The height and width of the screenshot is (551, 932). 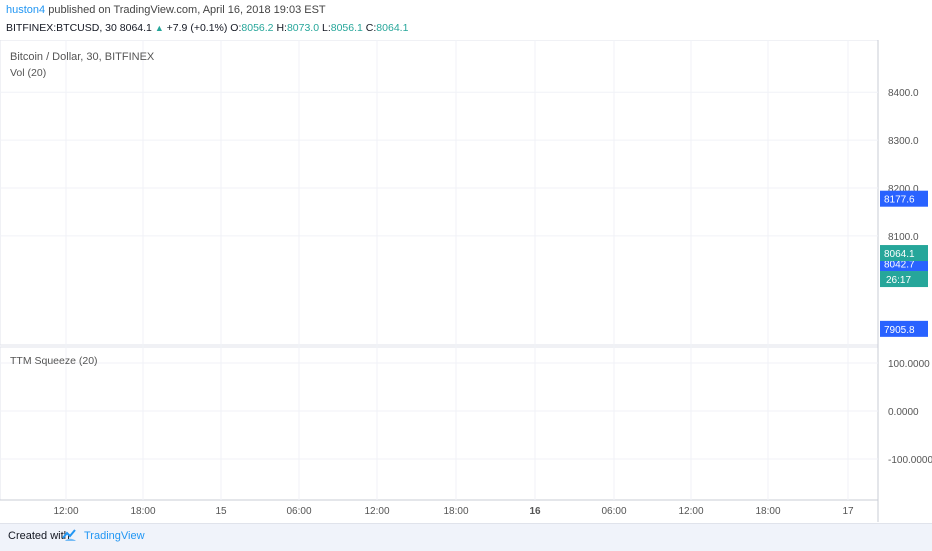 I want to click on price-tick-label: 8300.0, so click(x=903, y=141).